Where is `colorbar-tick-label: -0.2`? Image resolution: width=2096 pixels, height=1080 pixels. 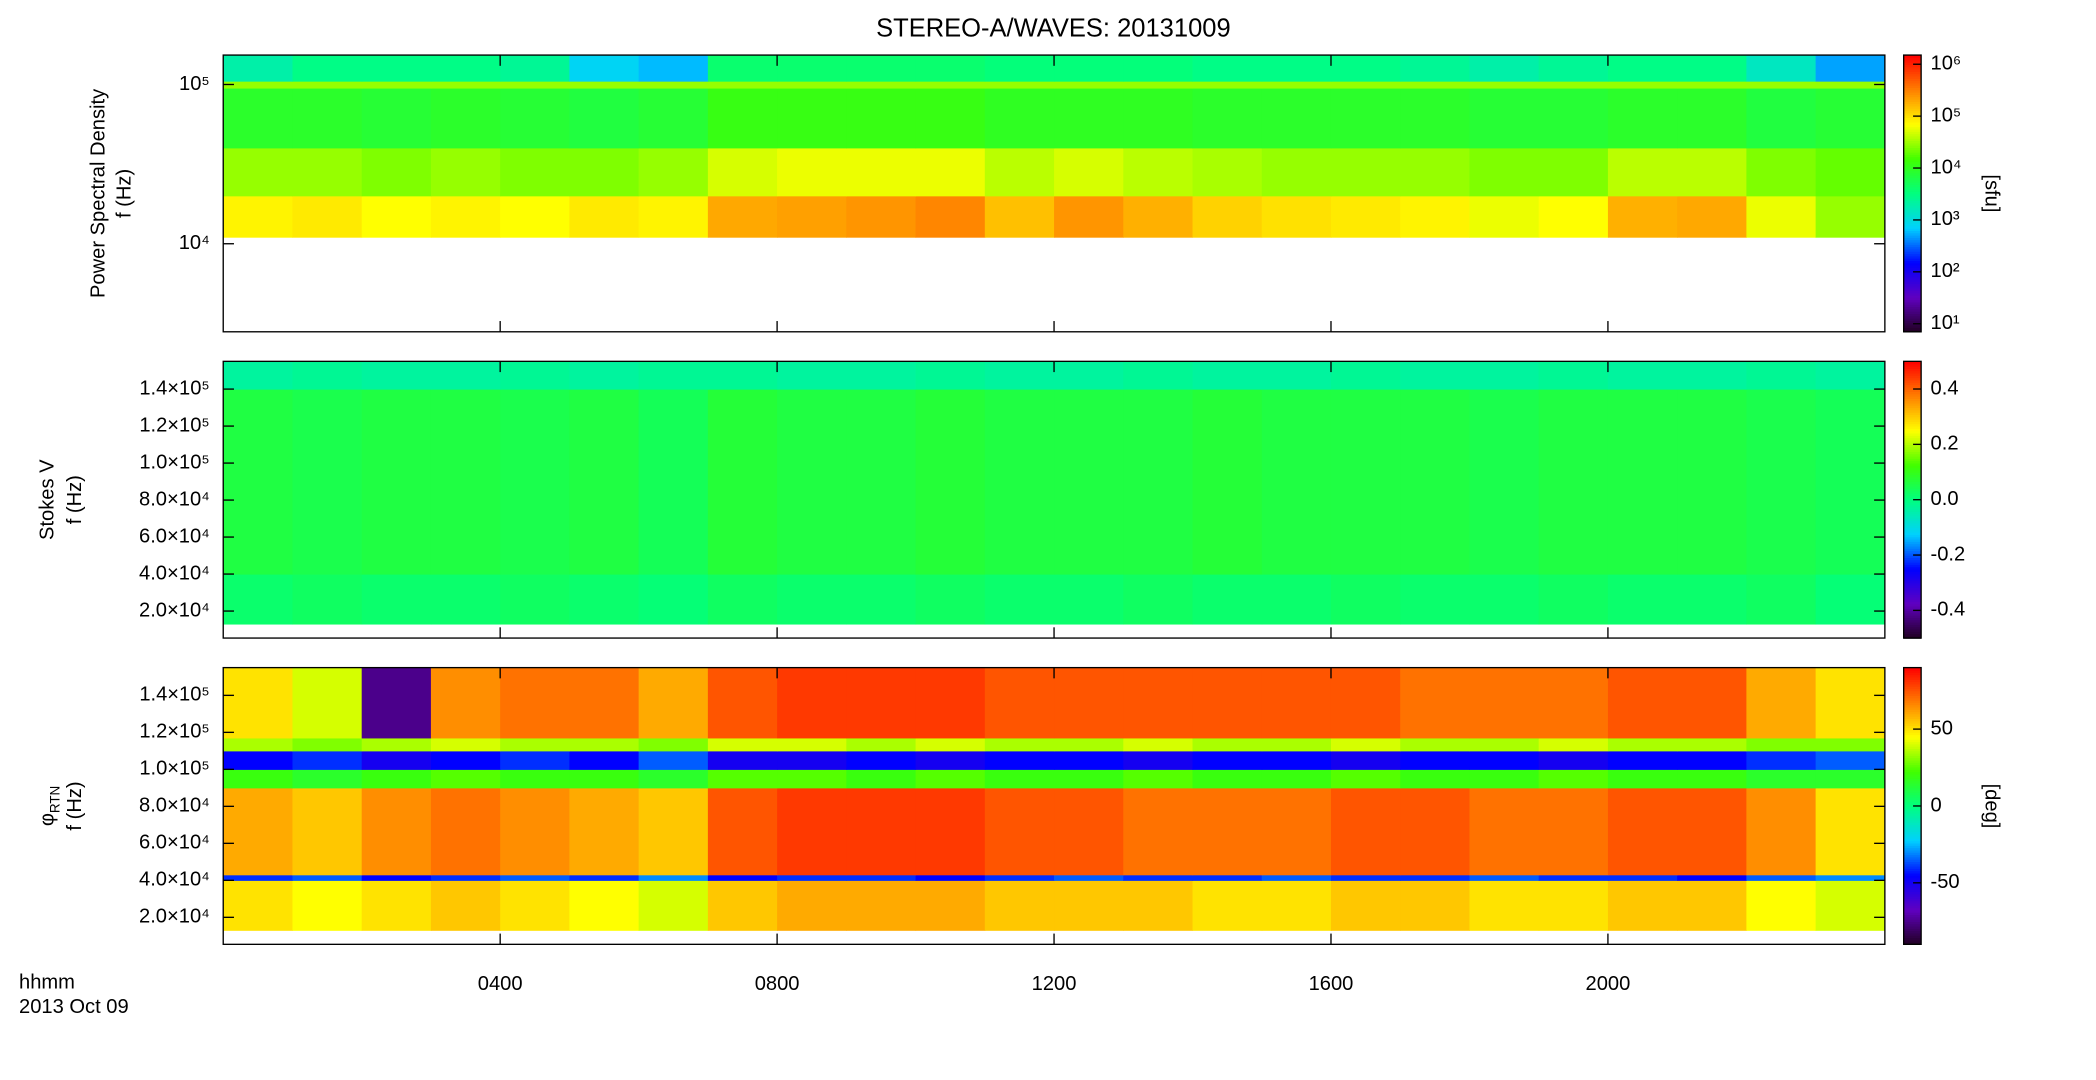
colorbar-tick-label: -0.2 is located at coordinates (1948, 554).